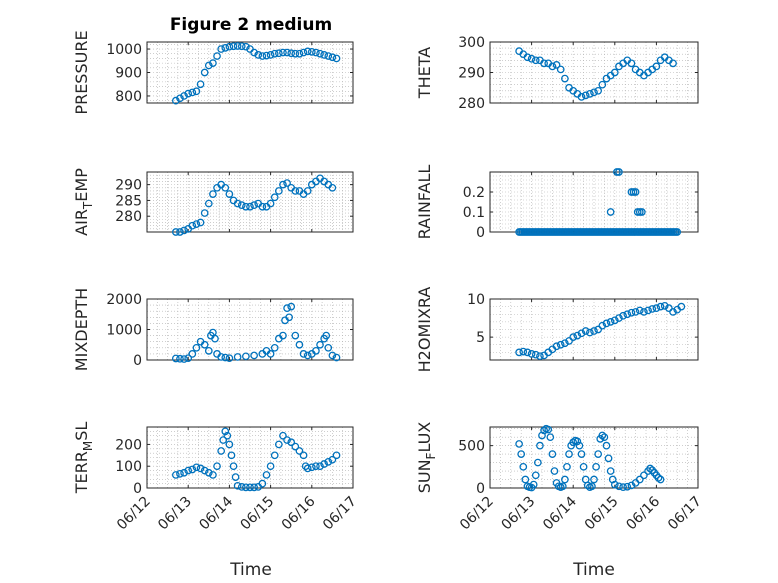 The height and width of the screenshot is (583, 778). I want to click on subplot-theta: 280 290 300 THETA, so click(557, 73).